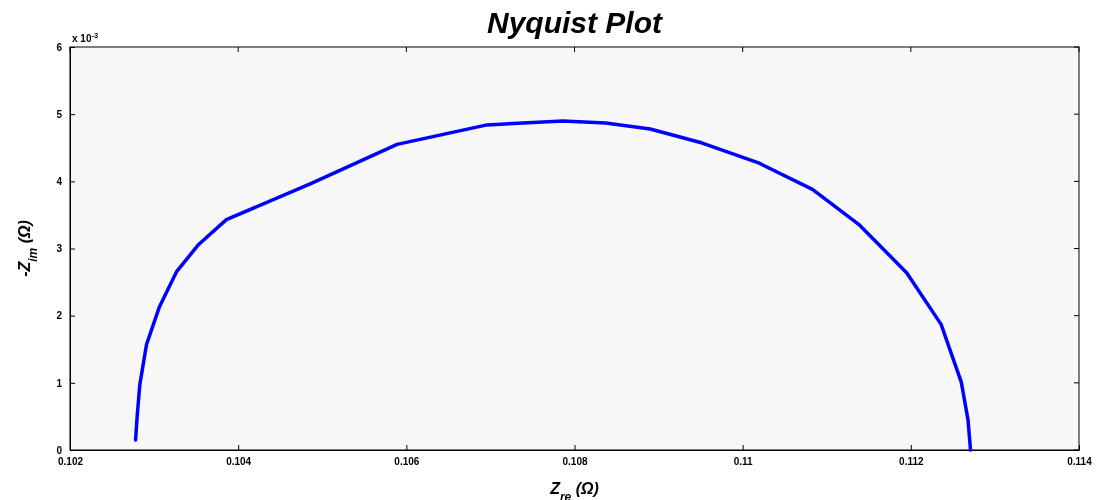  I want to click on text: x 10$^{-3}$, so click(85, 37).